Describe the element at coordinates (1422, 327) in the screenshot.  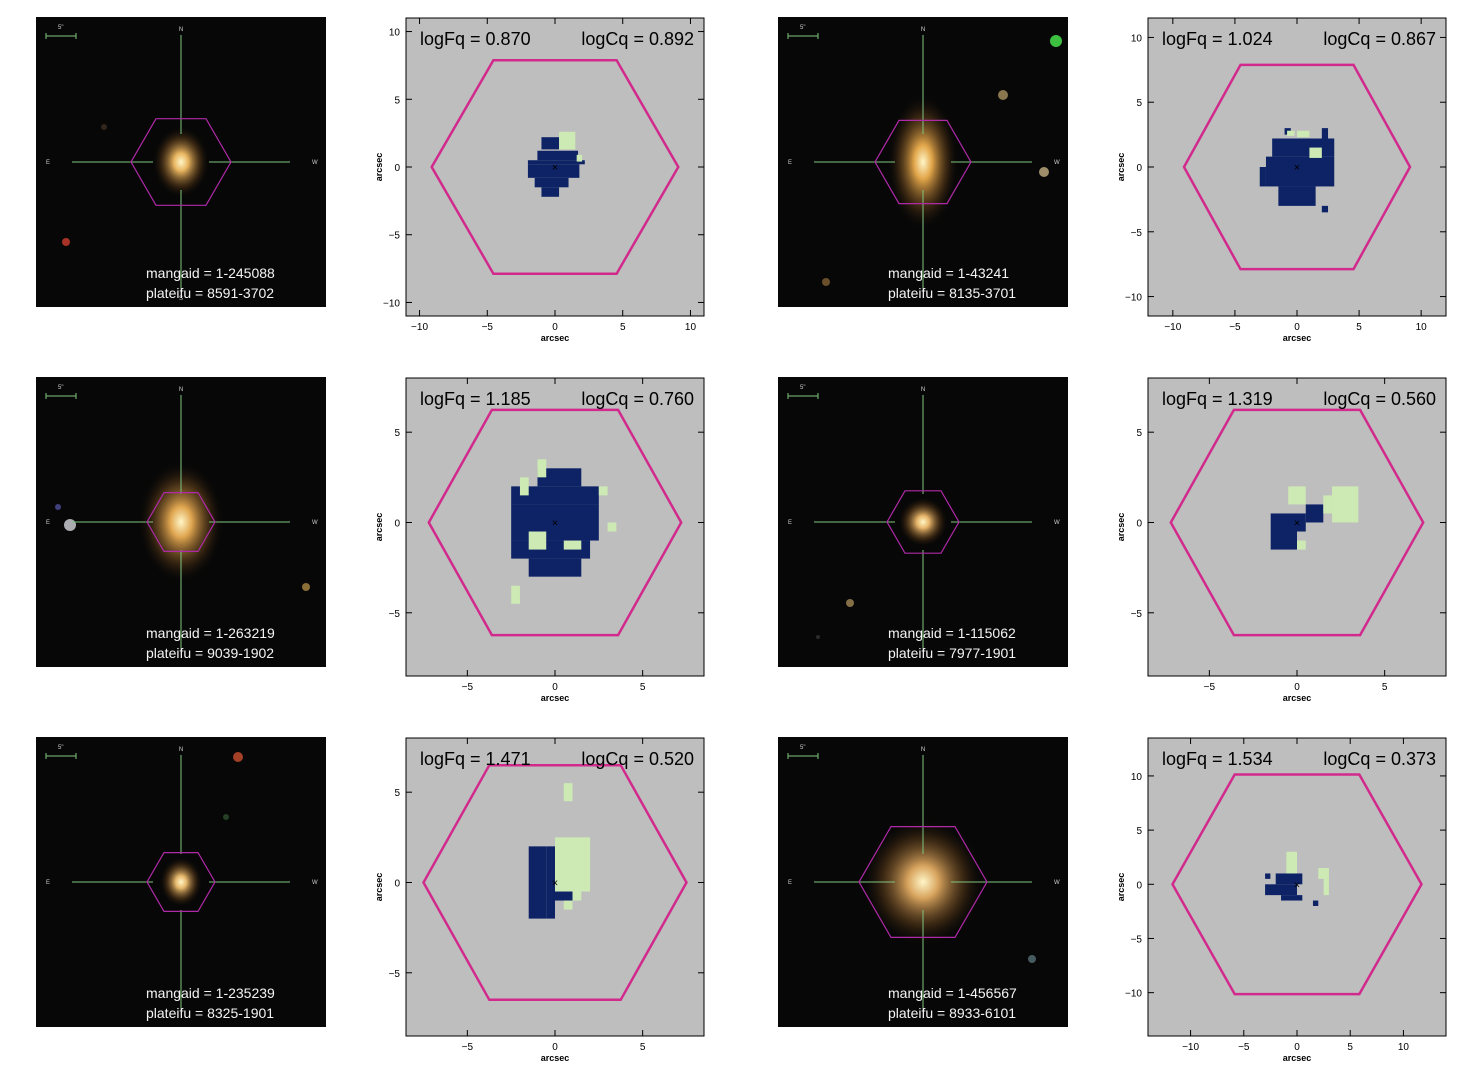
I see `x-tick-label: 10` at that location.